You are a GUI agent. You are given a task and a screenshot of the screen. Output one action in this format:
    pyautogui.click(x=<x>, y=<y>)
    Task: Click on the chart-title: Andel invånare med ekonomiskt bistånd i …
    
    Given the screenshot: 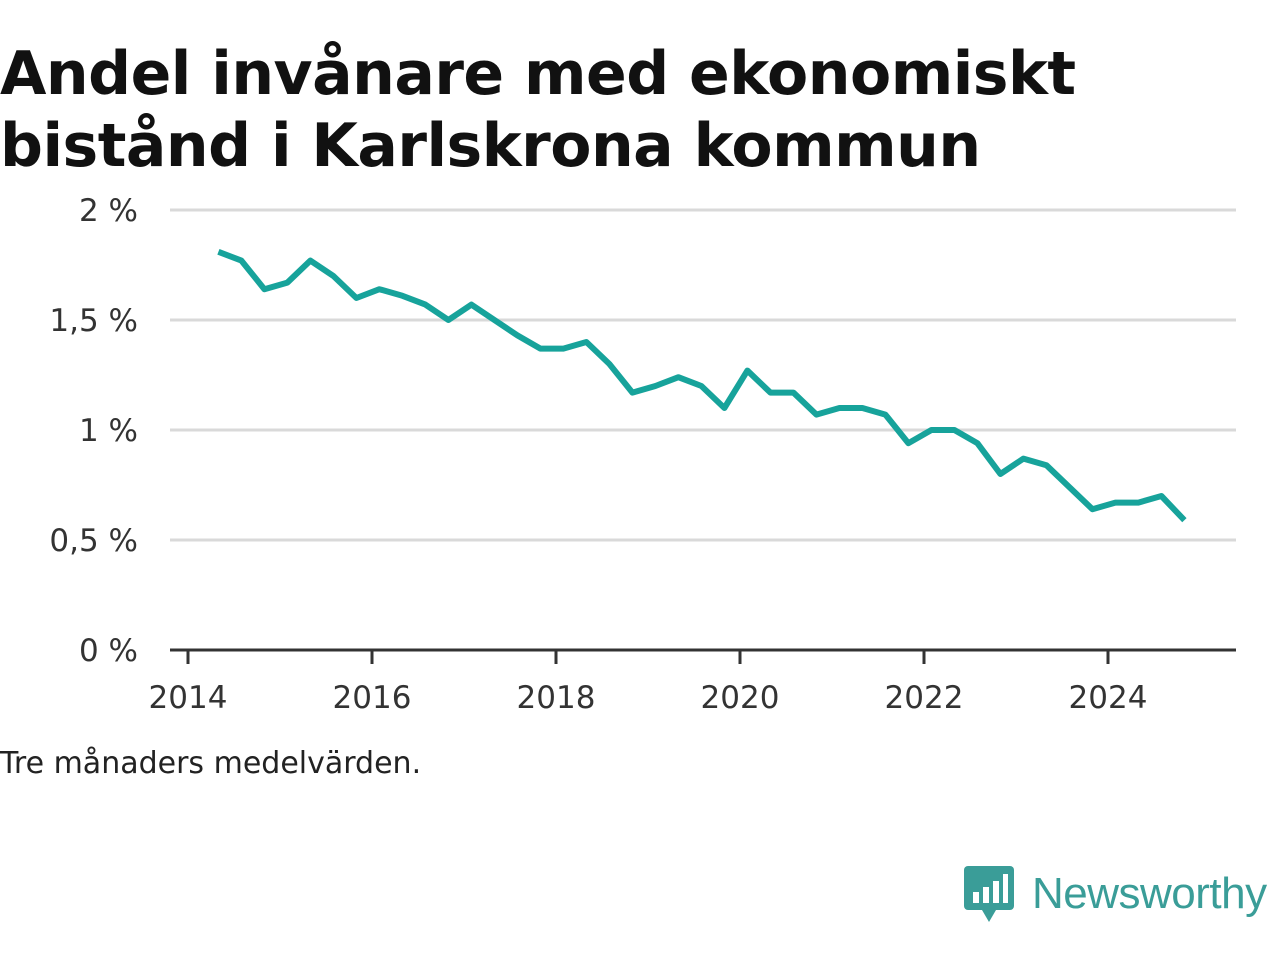 What is the action you would take?
    pyautogui.click(x=538, y=110)
    